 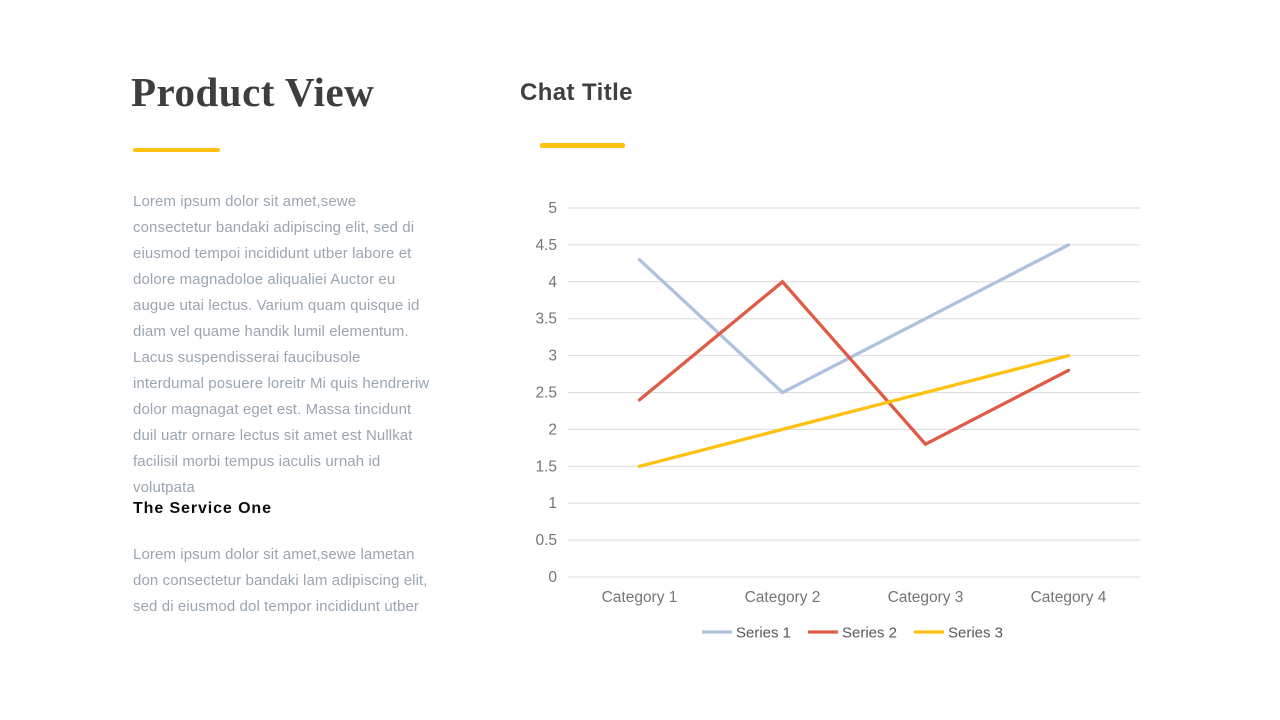 What do you see at coordinates (552, 208) in the screenshot?
I see `y-axis-tick-label: 5` at bounding box center [552, 208].